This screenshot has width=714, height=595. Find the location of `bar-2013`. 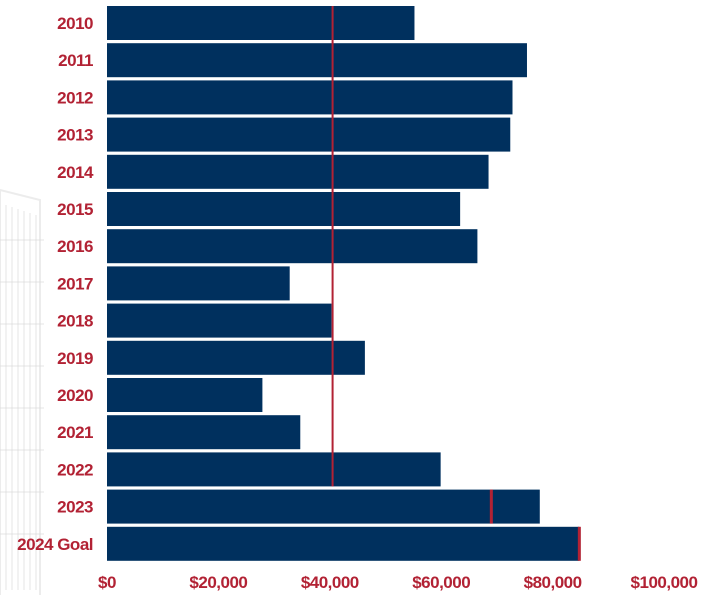

bar-2013 is located at coordinates (309, 134).